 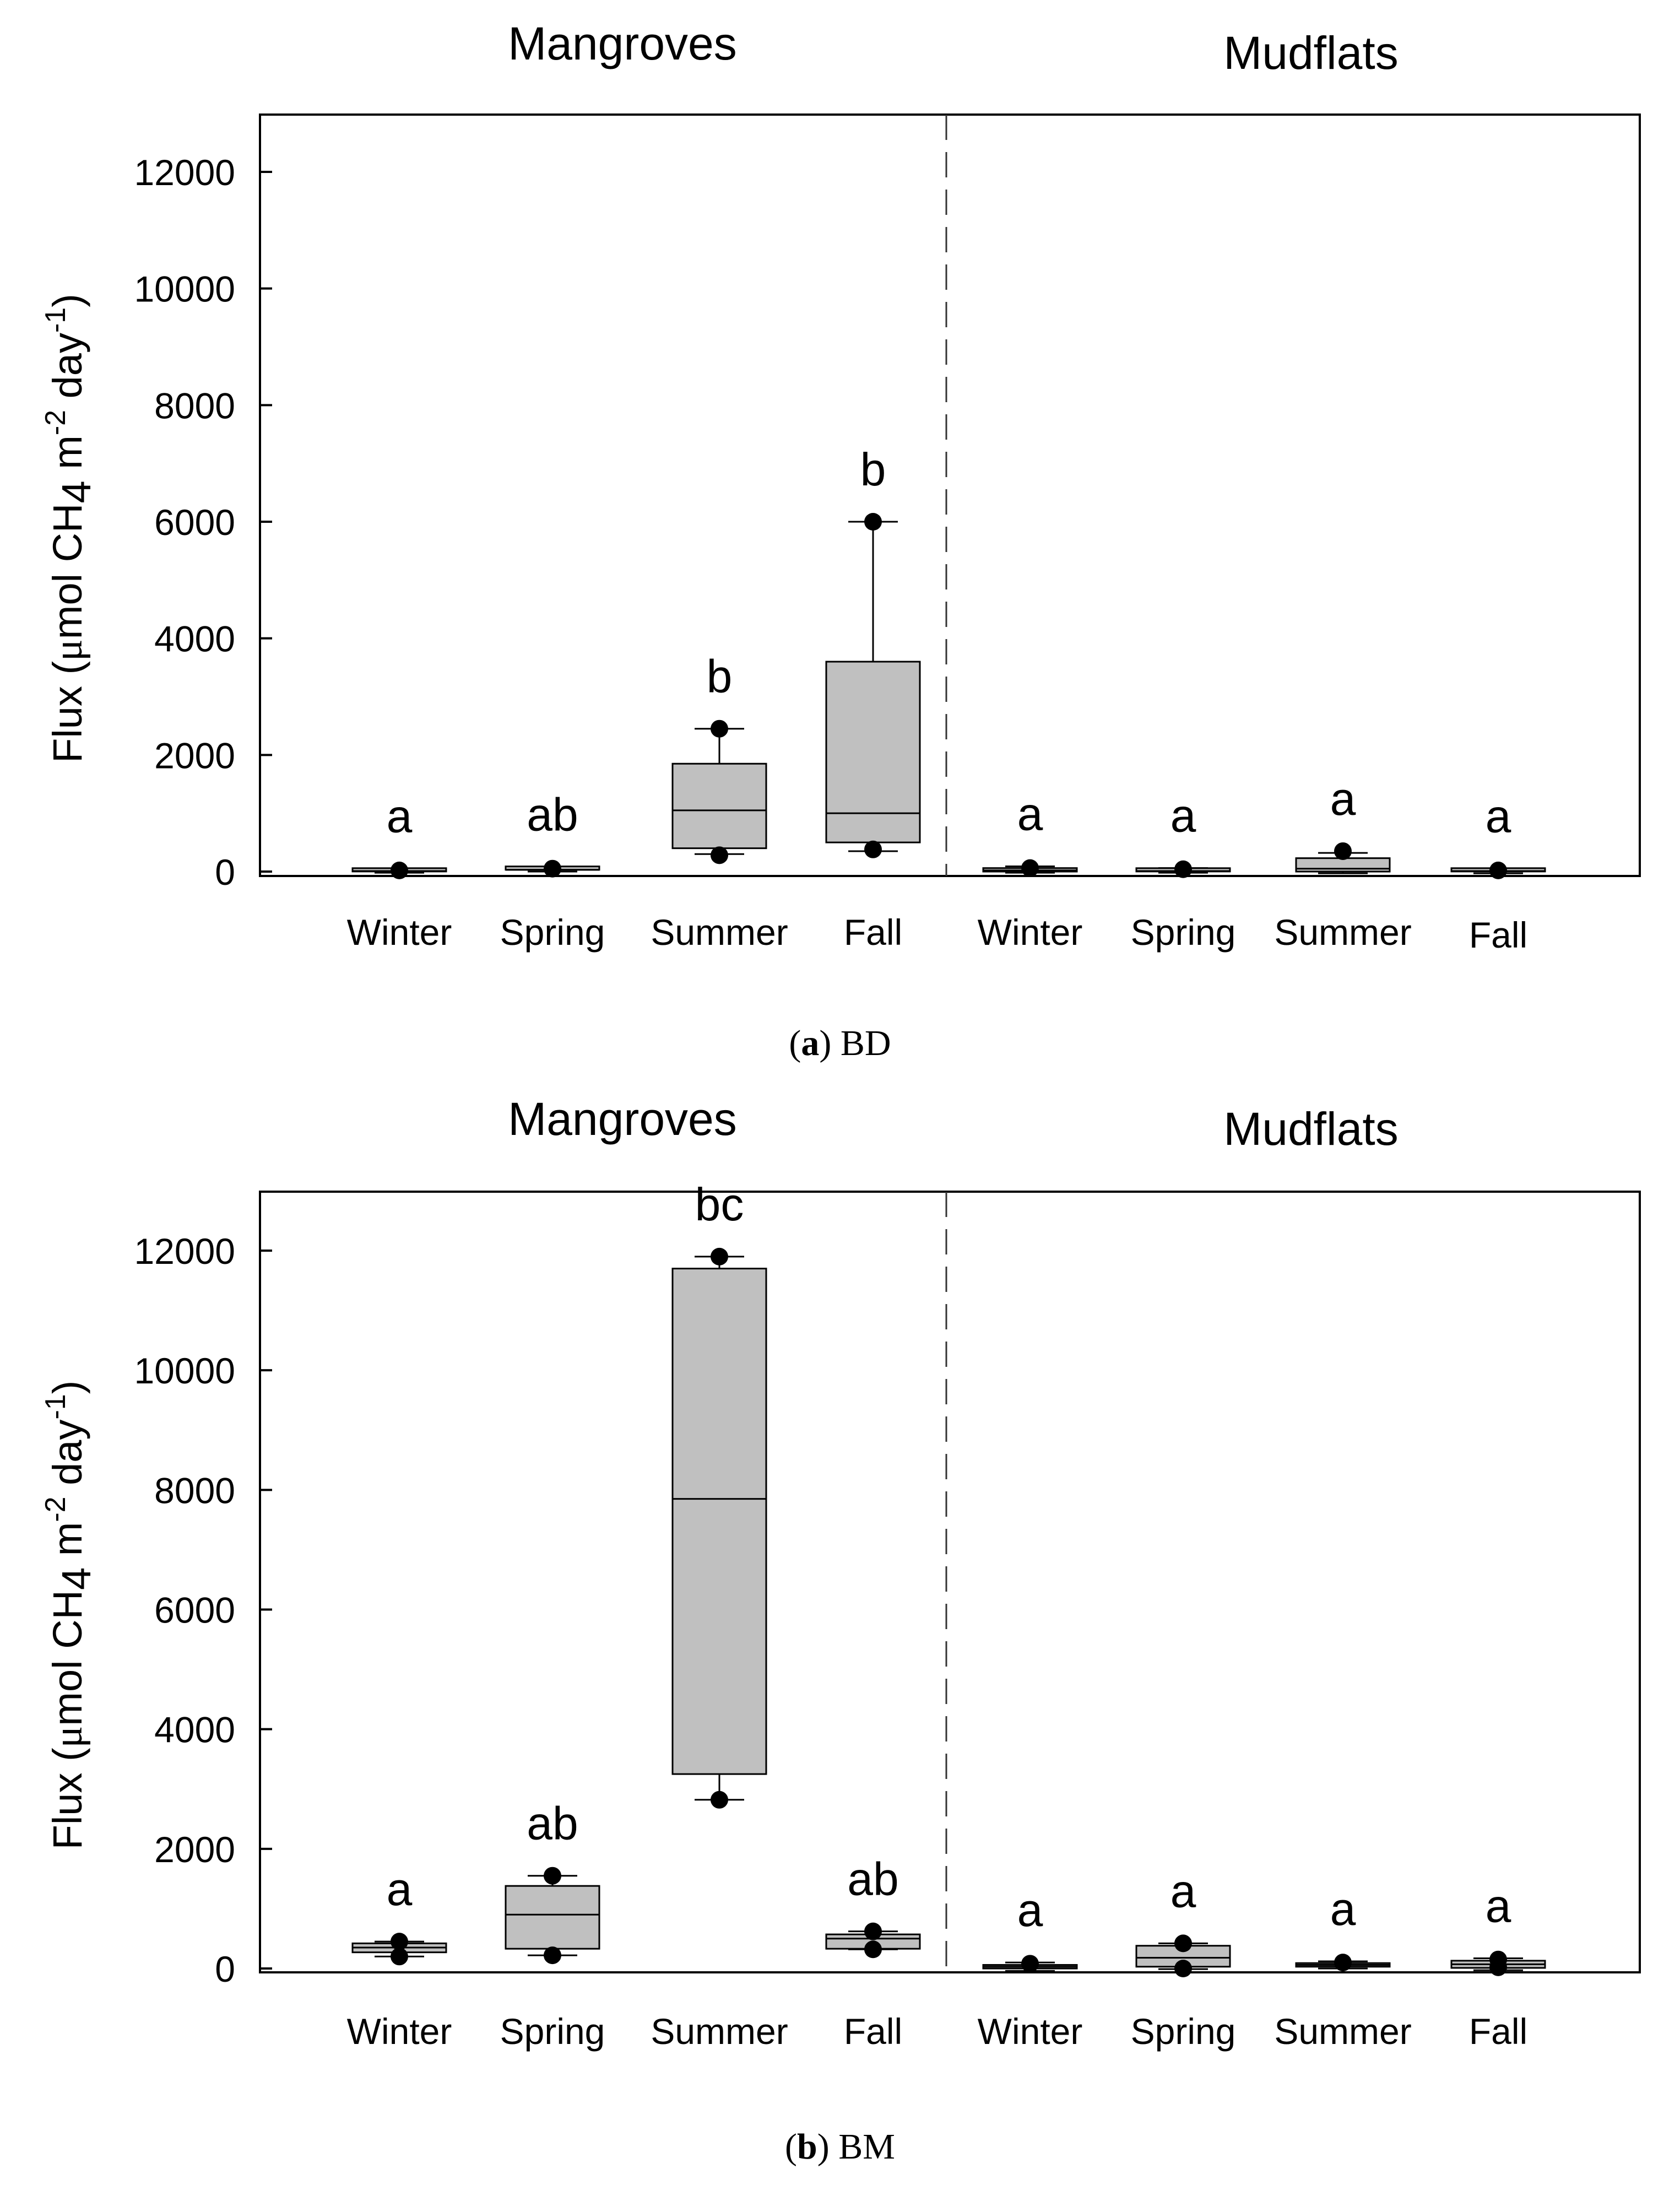 I want to click on ylabel-part: ), so click(x=67, y=301).